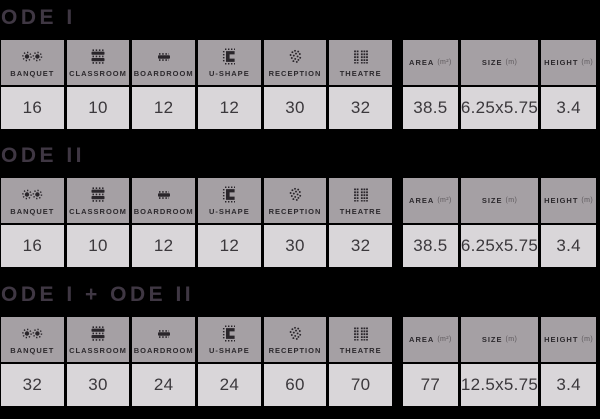 The width and height of the screenshot is (600, 419). Describe the element at coordinates (360, 246) in the screenshot. I see `capacity-cell-theatre: 32` at that location.